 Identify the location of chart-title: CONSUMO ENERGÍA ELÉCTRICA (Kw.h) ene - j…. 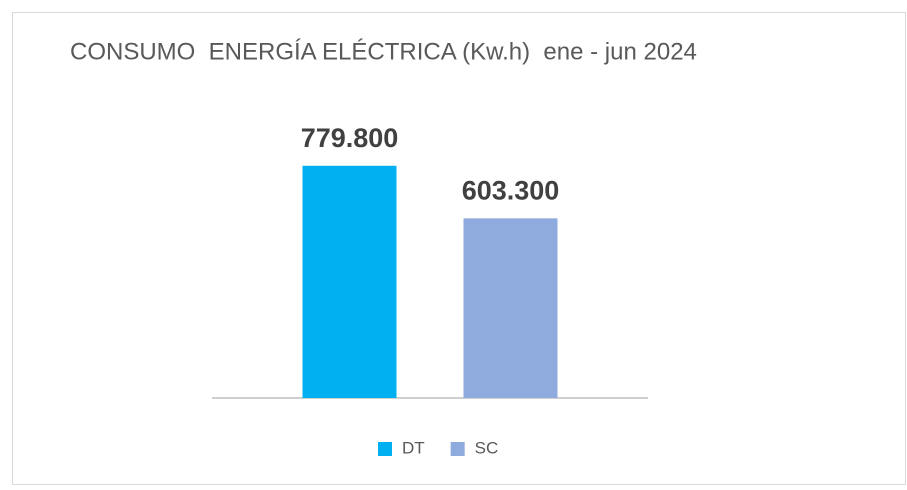
(383, 51).